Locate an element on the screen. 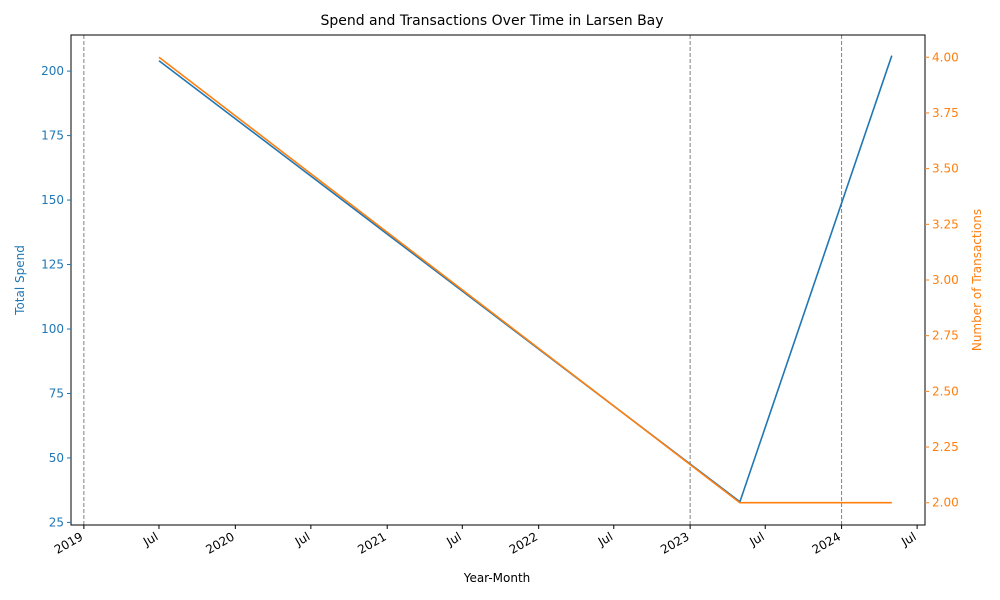  right-y-tick-label: 3.50 is located at coordinates (945, 169).